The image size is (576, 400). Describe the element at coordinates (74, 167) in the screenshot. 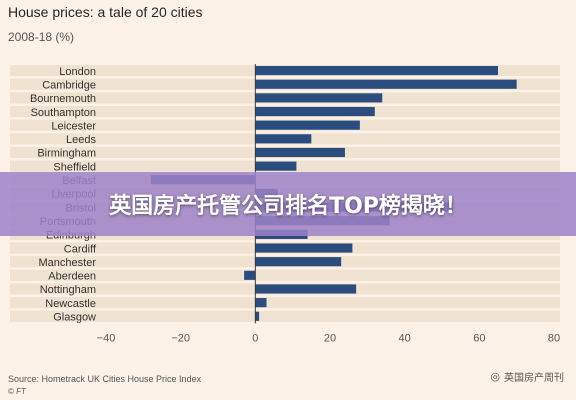

I see `category-label: Sheffield` at that location.